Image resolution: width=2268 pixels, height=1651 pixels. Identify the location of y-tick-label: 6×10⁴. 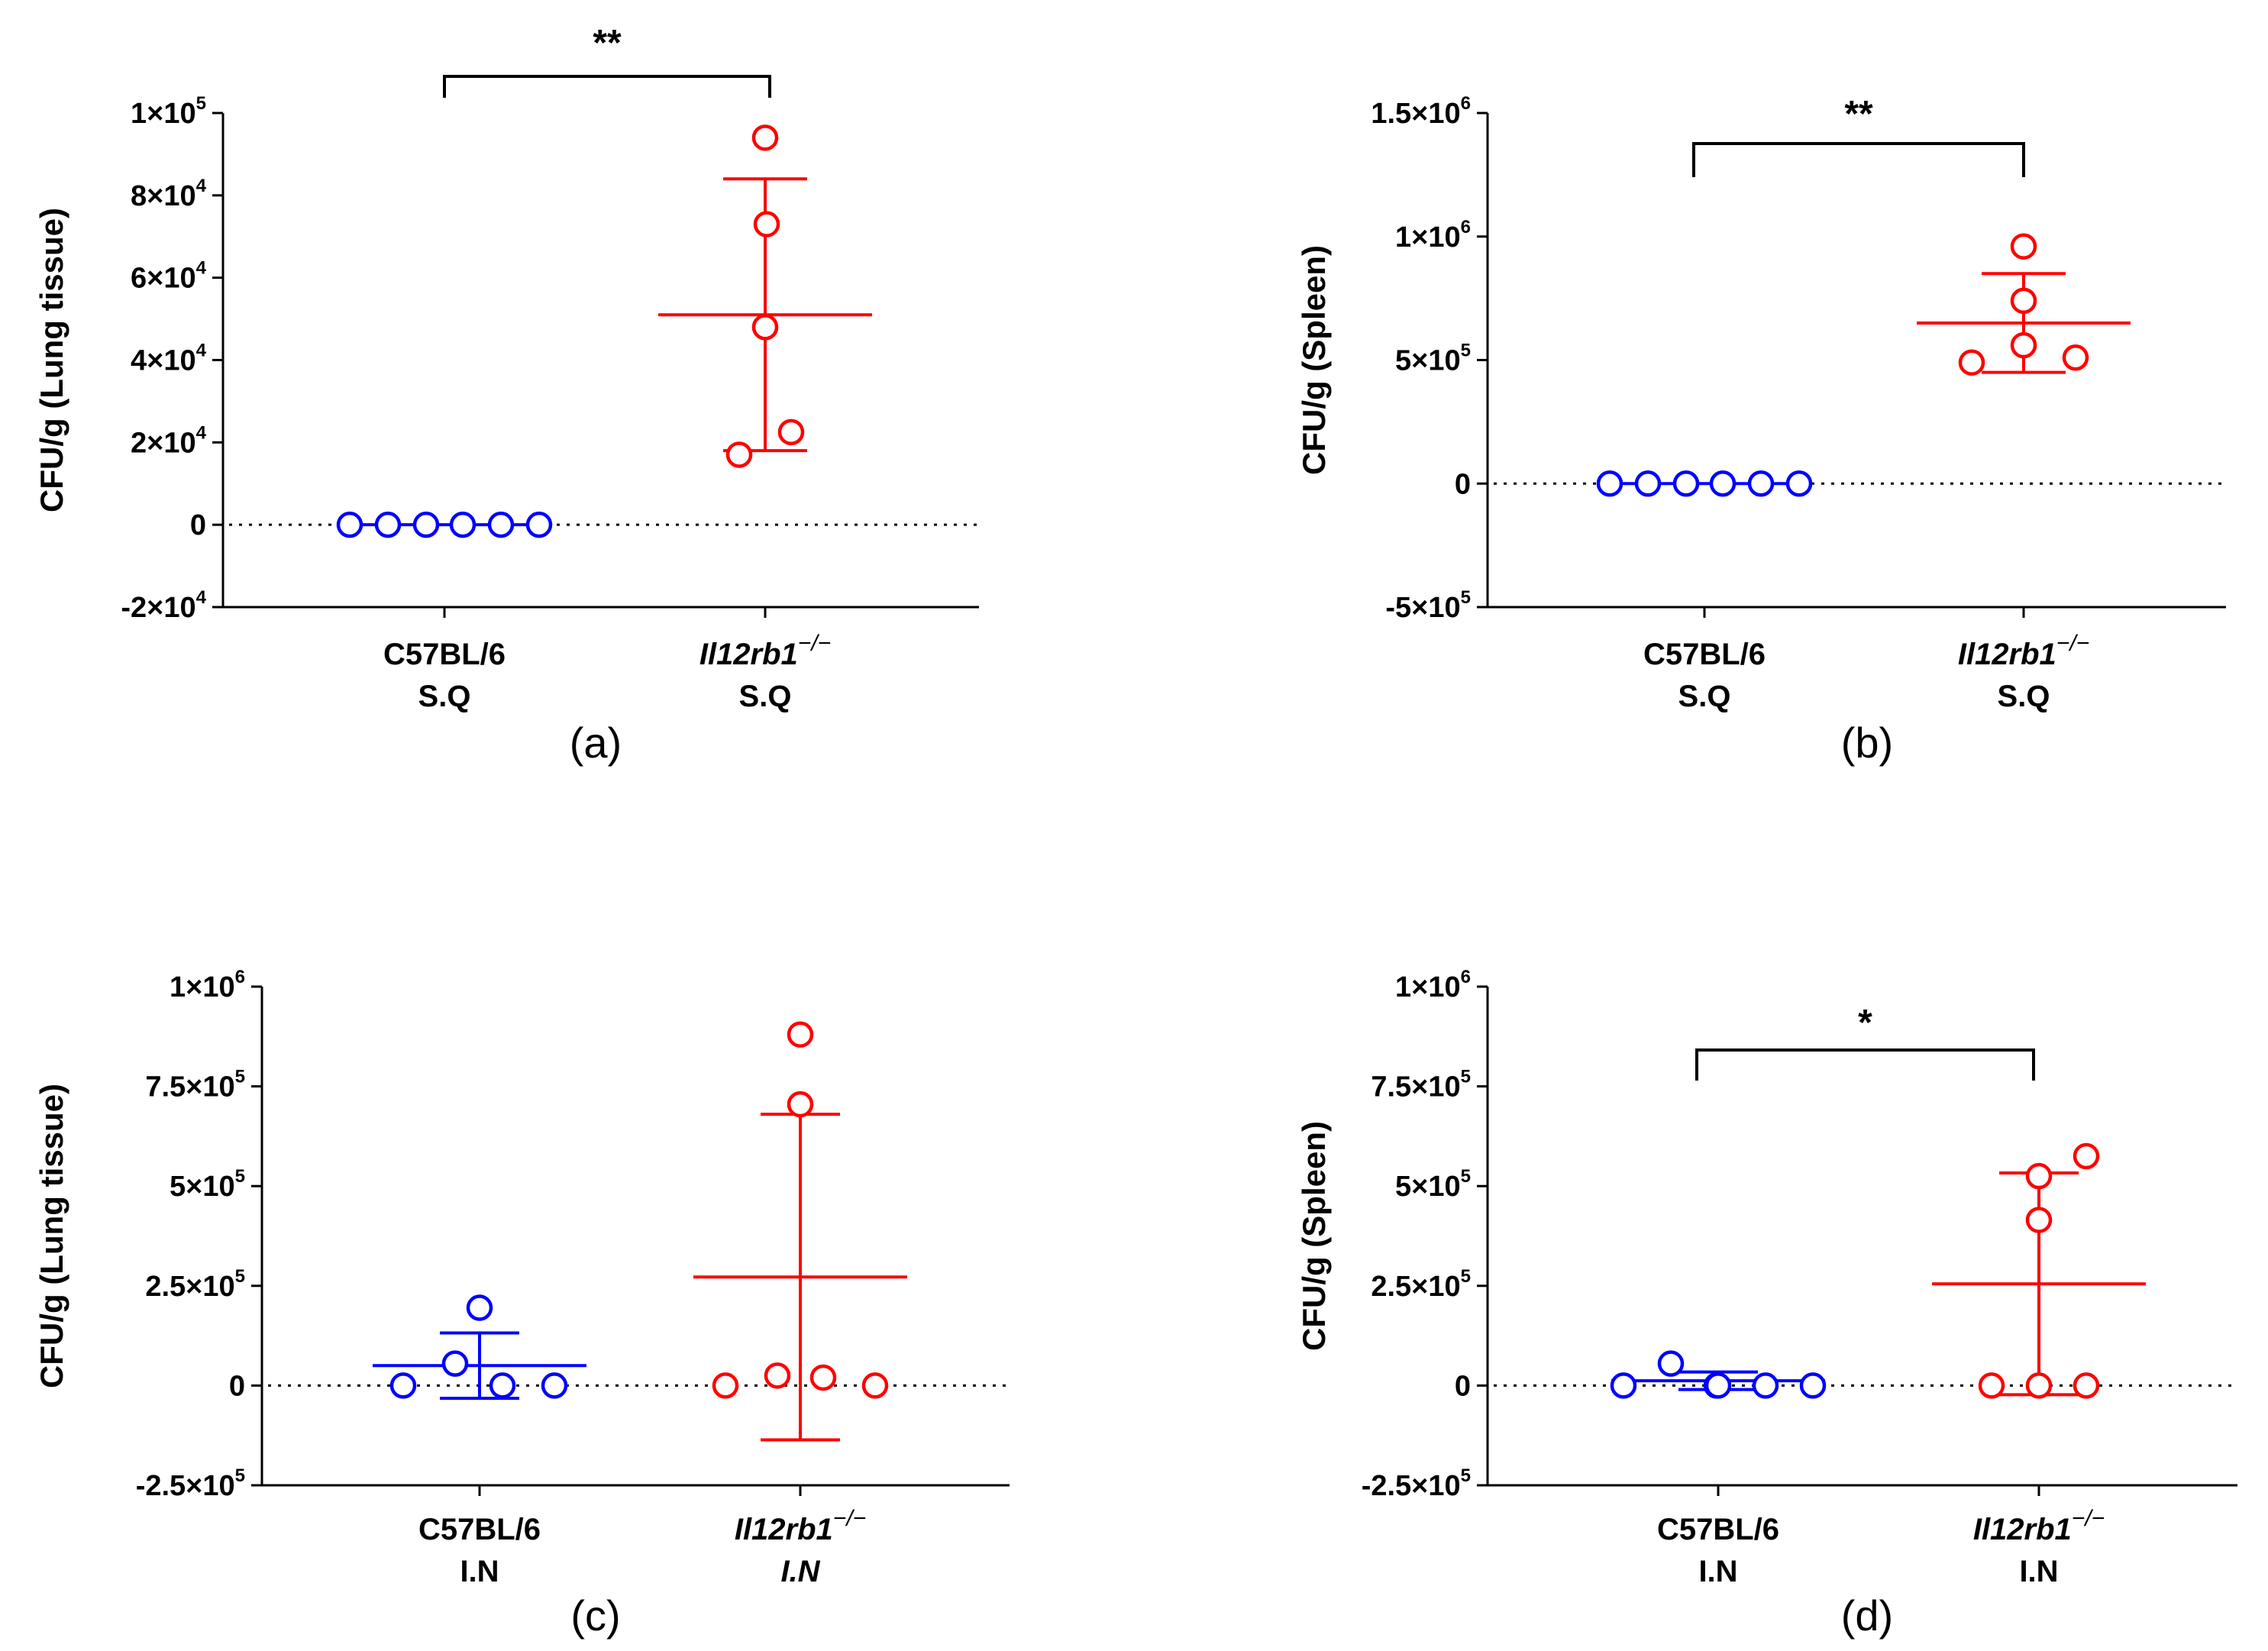
(169, 276).